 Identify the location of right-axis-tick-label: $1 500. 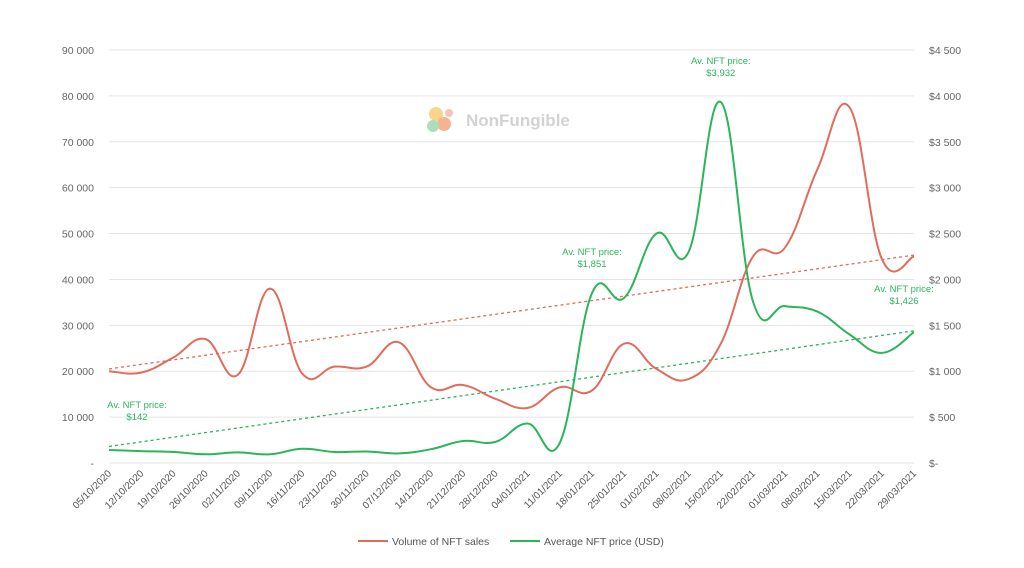
(945, 326).